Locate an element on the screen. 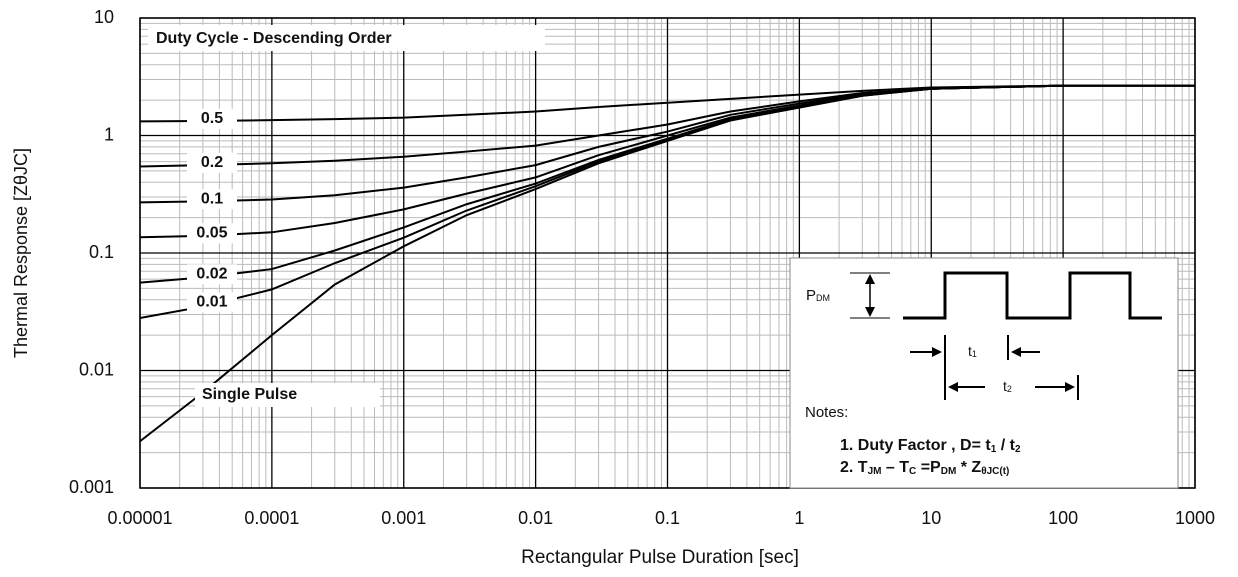 This screenshot has width=1238, height=577. x-tick-label: 100 is located at coordinates (1063, 518).